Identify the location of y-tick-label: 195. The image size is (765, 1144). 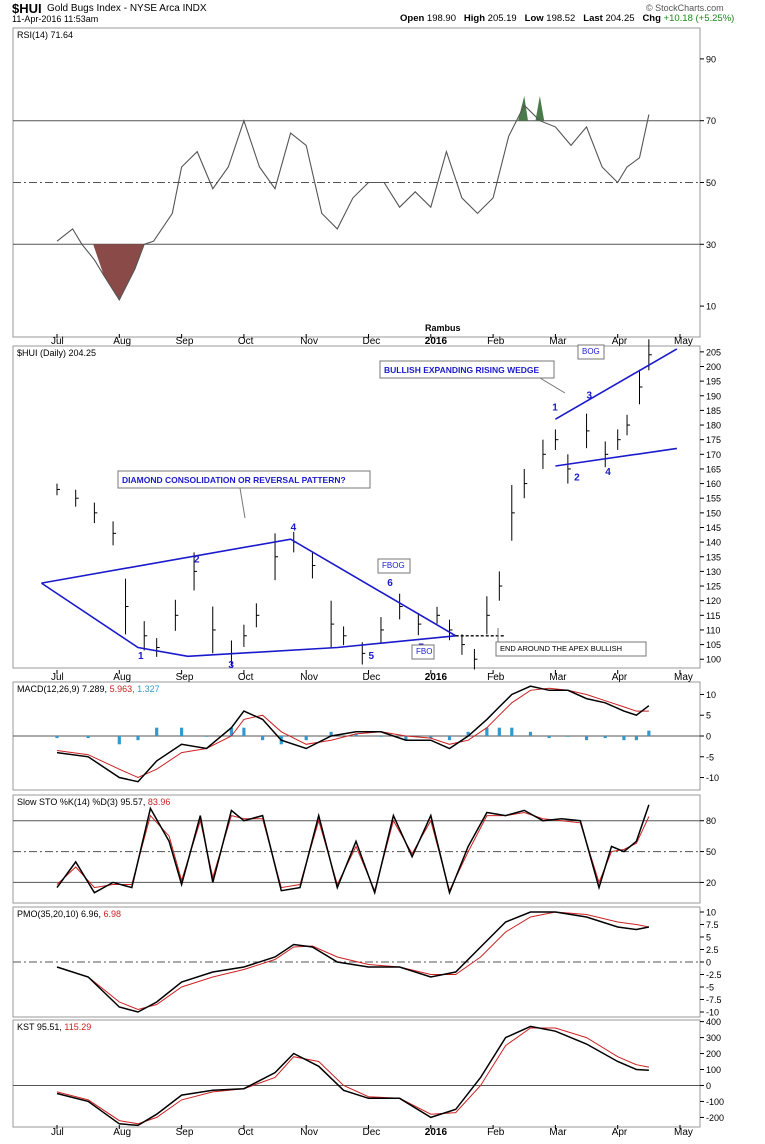
(713, 382).